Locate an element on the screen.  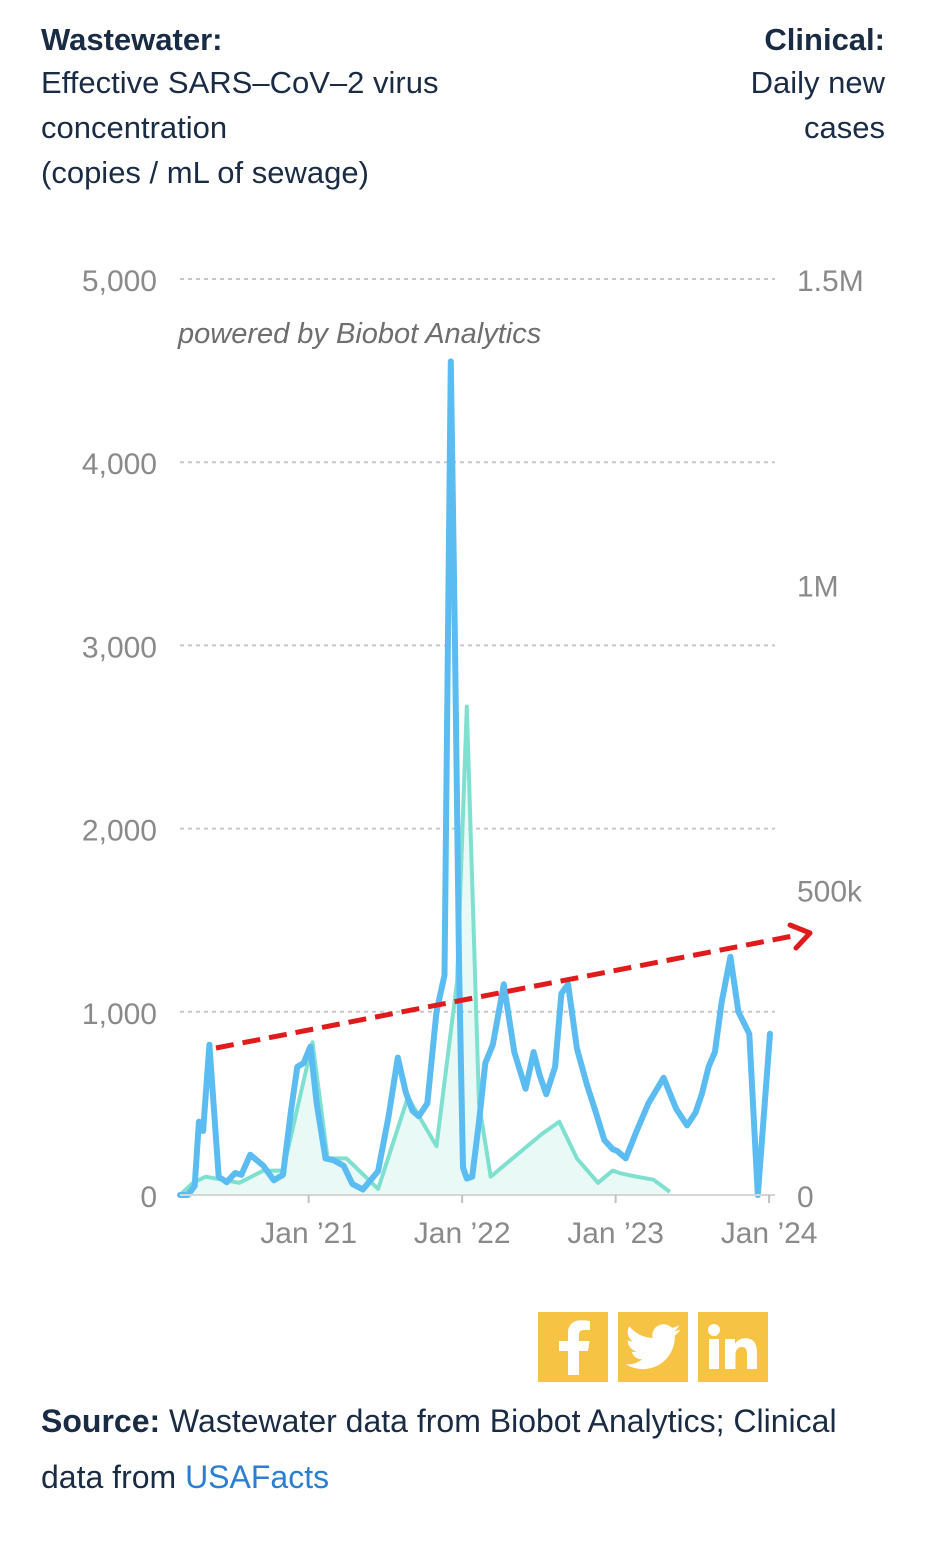
wastewater-subtitle-line: Effective SARS–CoV–2 virus is located at coordinates (240, 82).